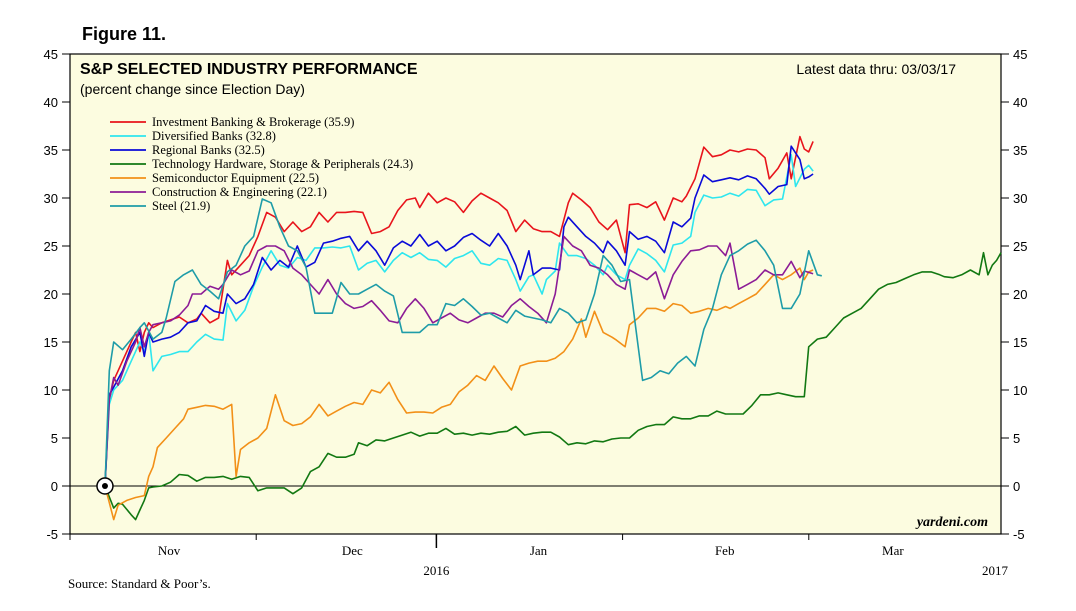 The width and height of the screenshot is (1076, 611). Describe the element at coordinates (51, 150) in the screenshot. I see `y-tick-label-left: 35` at that location.